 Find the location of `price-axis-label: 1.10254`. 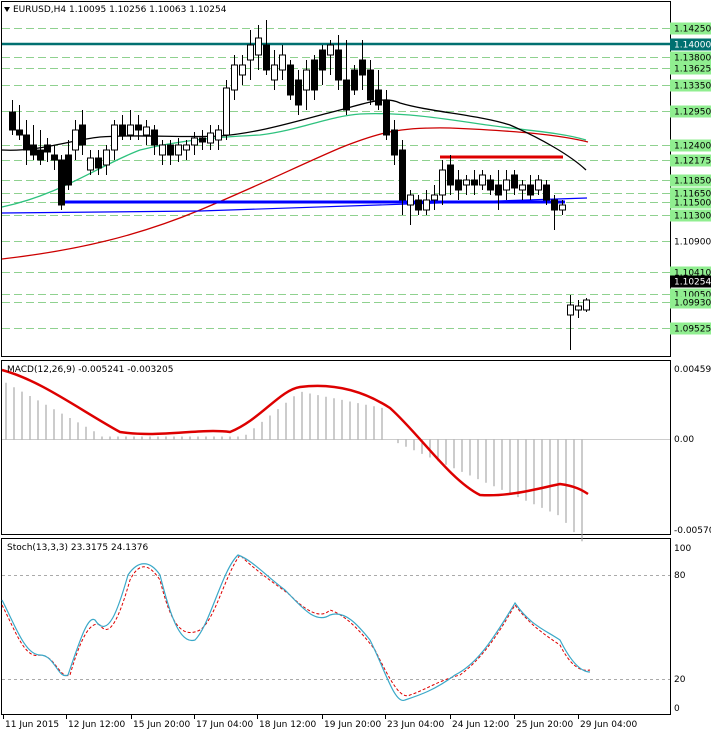

price-axis-label: 1.10254 is located at coordinates (692, 283).